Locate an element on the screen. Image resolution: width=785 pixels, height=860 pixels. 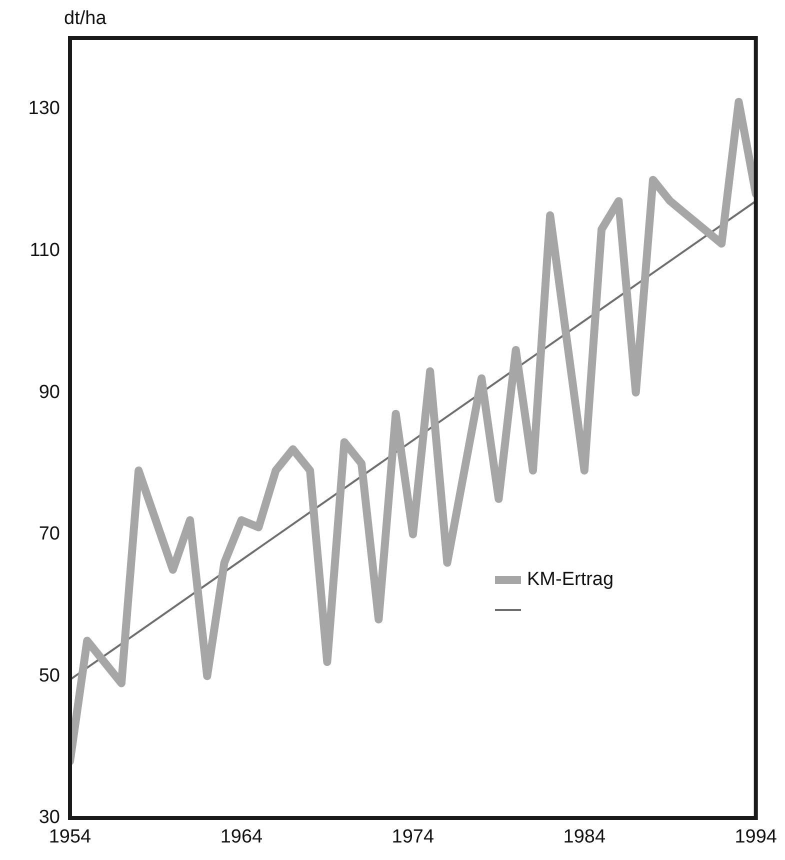
y-tick-label: 130 is located at coordinates (44, 109).